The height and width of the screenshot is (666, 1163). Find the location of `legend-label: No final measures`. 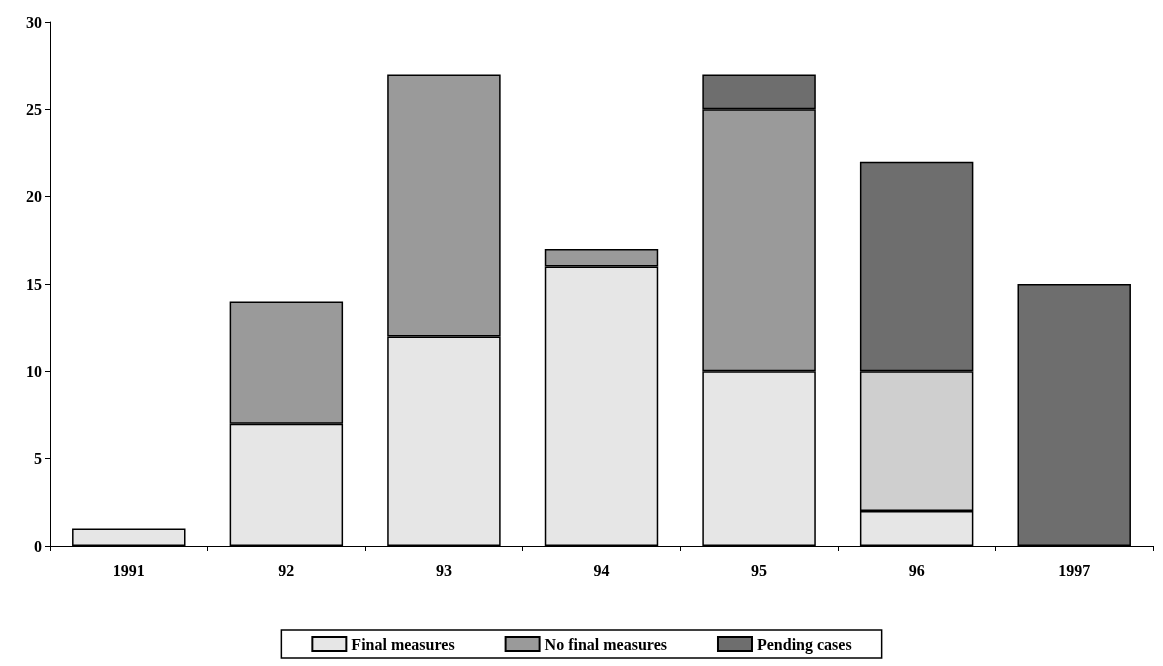

legend-label: No final measures is located at coordinates (605, 644).